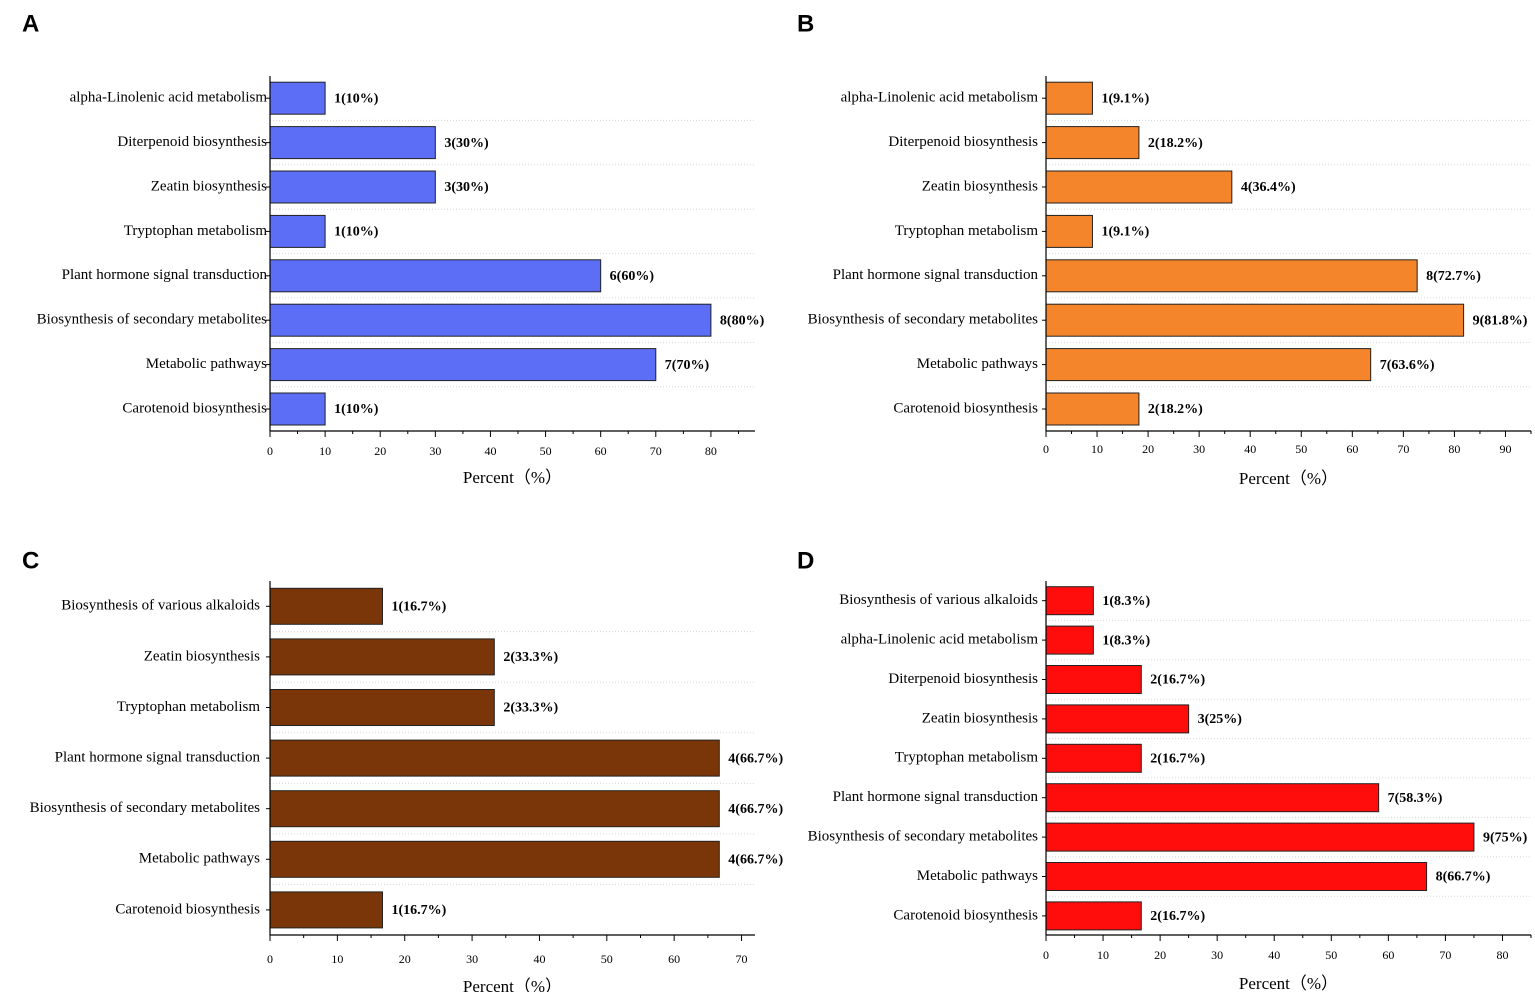 The image size is (1535, 992). What do you see at coordinates (30, 23) in the screenshot?
I see `panel-letter: A` at bounding box center [30, 23].